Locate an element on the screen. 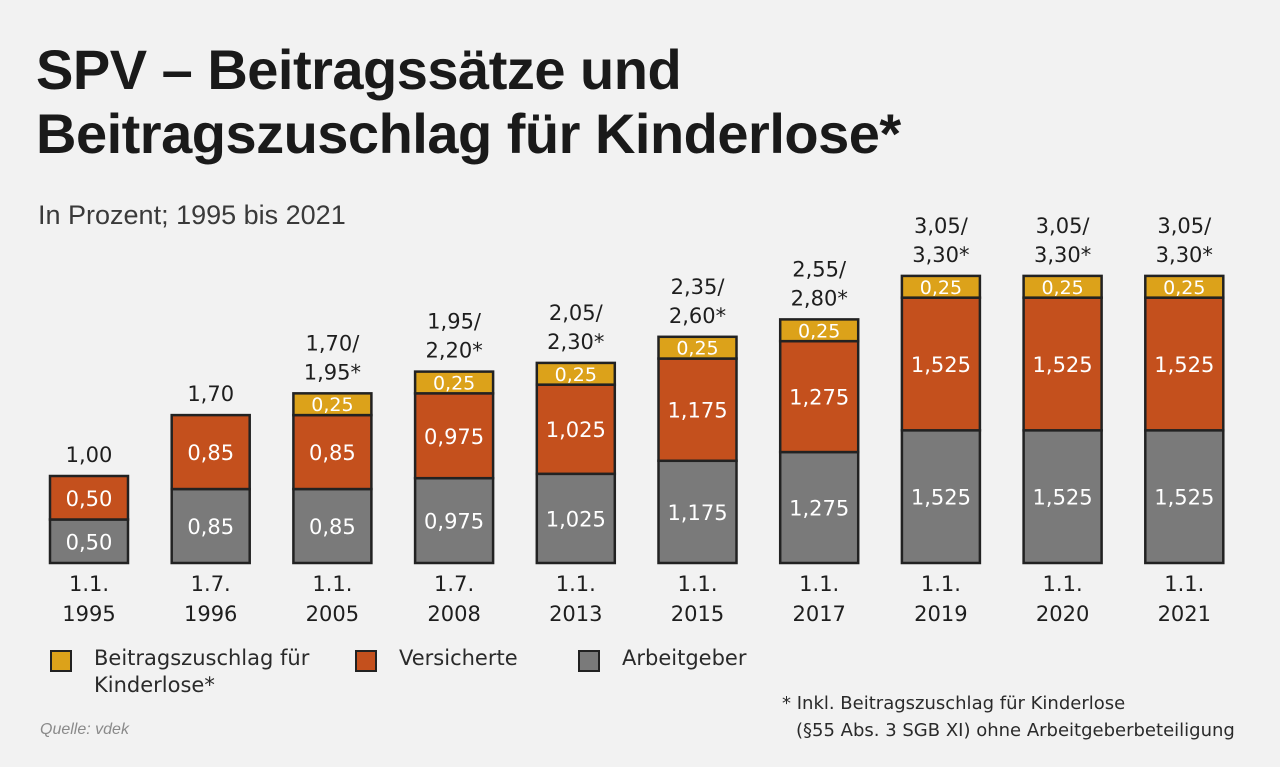  data-label-arbeitgeber-9: 1,525 is located at coordinates (1184, 498).